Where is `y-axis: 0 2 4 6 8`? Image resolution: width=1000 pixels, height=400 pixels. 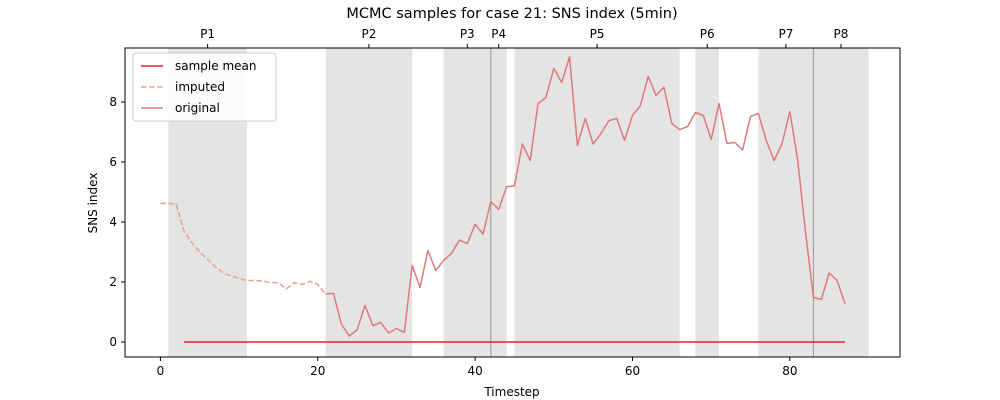
y-axis: 0 2 4 6 8 is located at coordinates (117, 222).